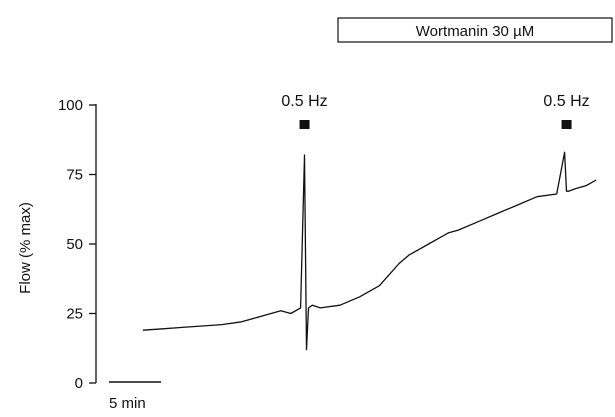 The height and width of the screenshot is (417, 615). What do you see at coordinates (74, 314) in the screenshot?
I see `y-tick-label: 25` at bounding box center [74, 314].